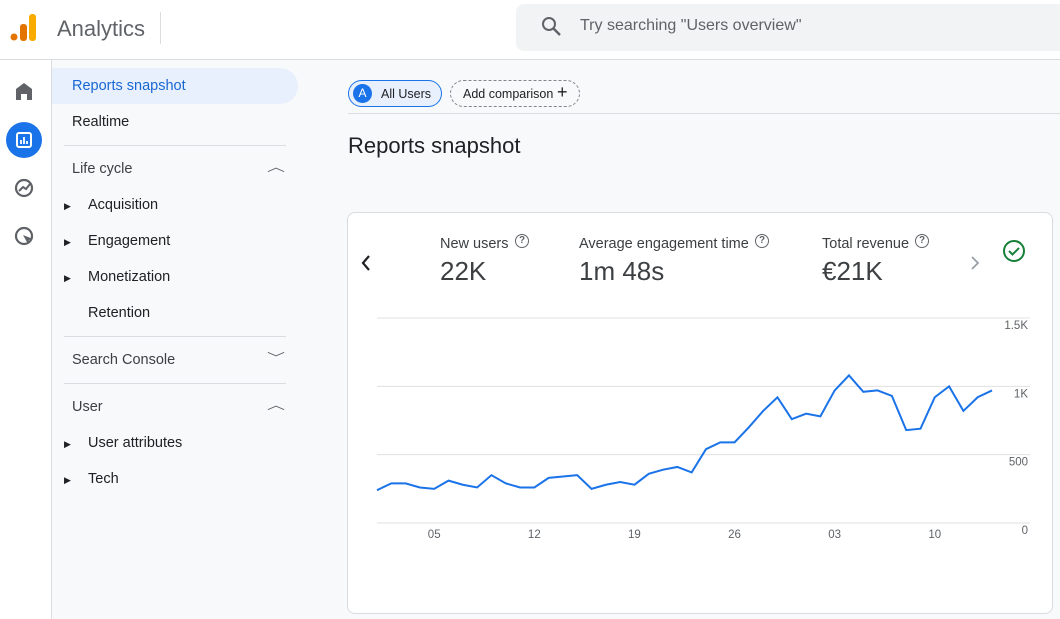 This screenshot has width=1060, height=619. Describe the element at coordinates (434, 145) in the screenshot. I see `page-title: Reports snapshot` at that location.